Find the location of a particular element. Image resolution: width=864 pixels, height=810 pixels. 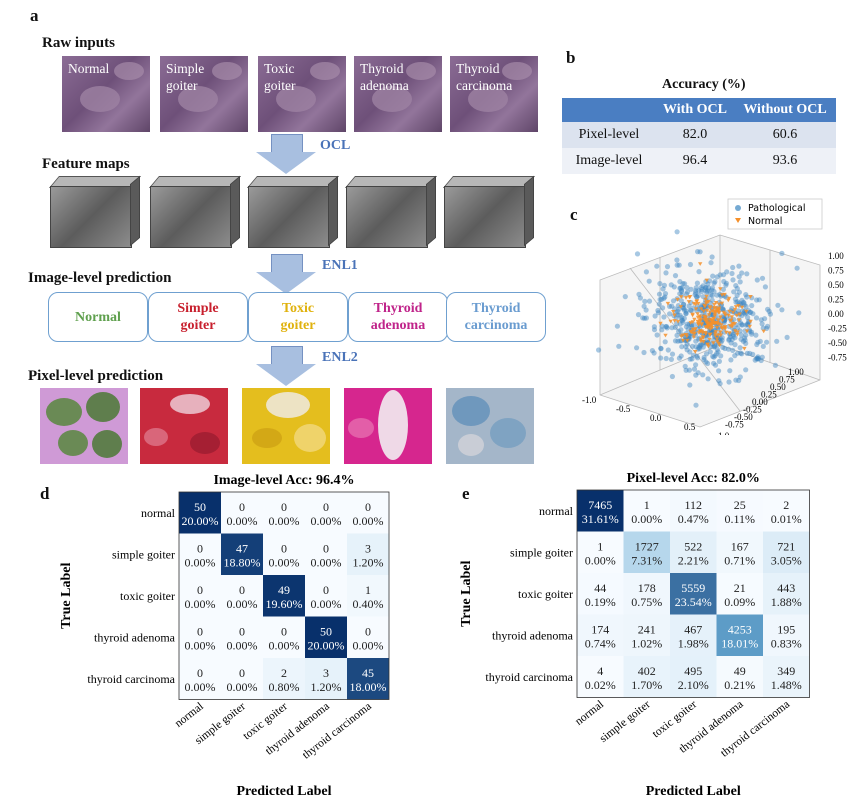

table-header: With OCL is located at coordinates (695, 110).